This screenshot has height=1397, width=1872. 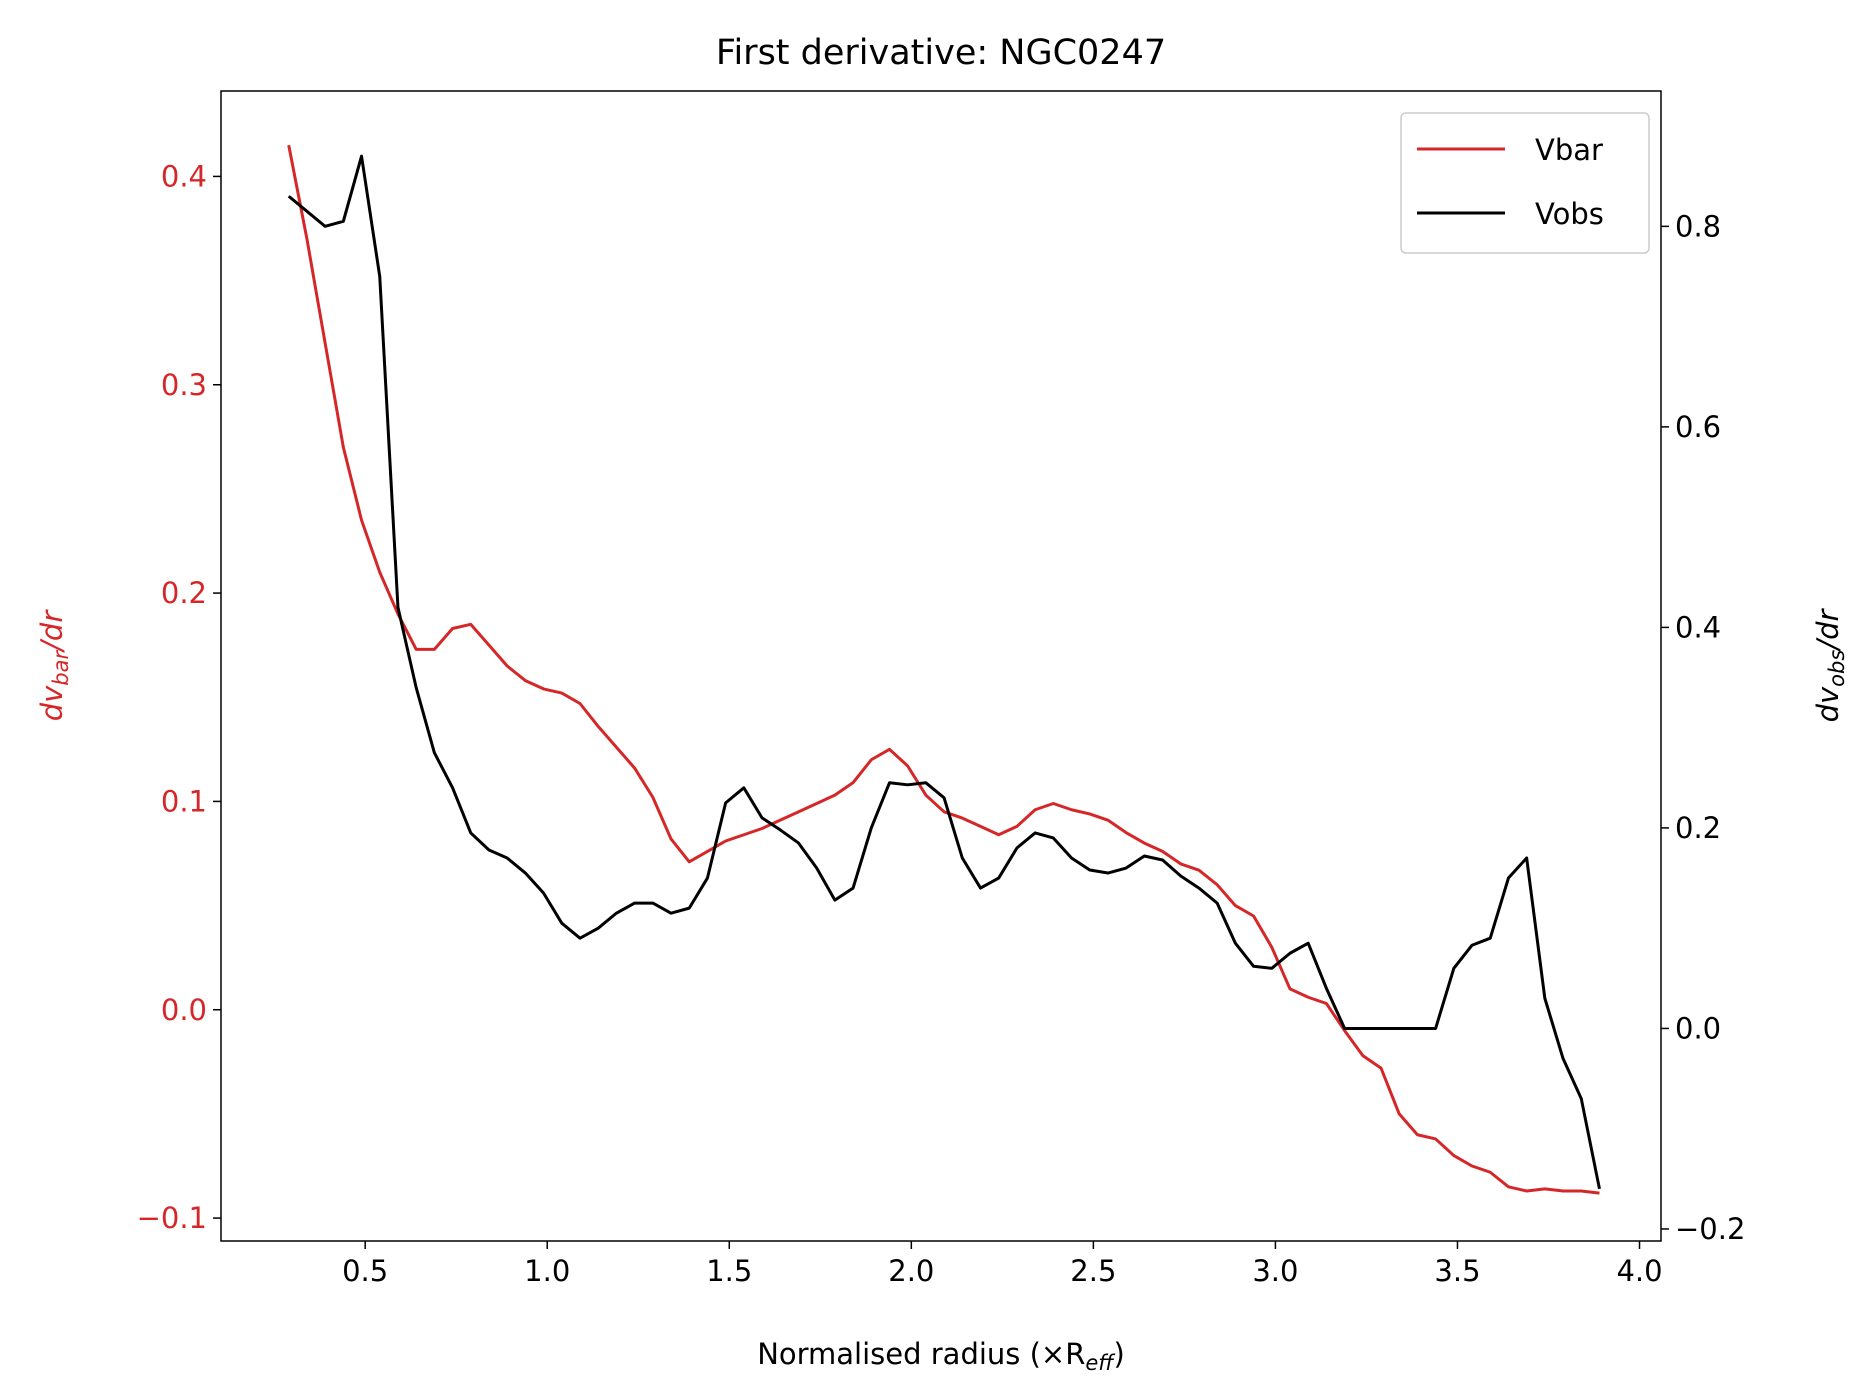 What do you see at coordinates (1569, 150) in the screenshot?
I see `legend-label: Vbar` at bounding box center [1569, 150].